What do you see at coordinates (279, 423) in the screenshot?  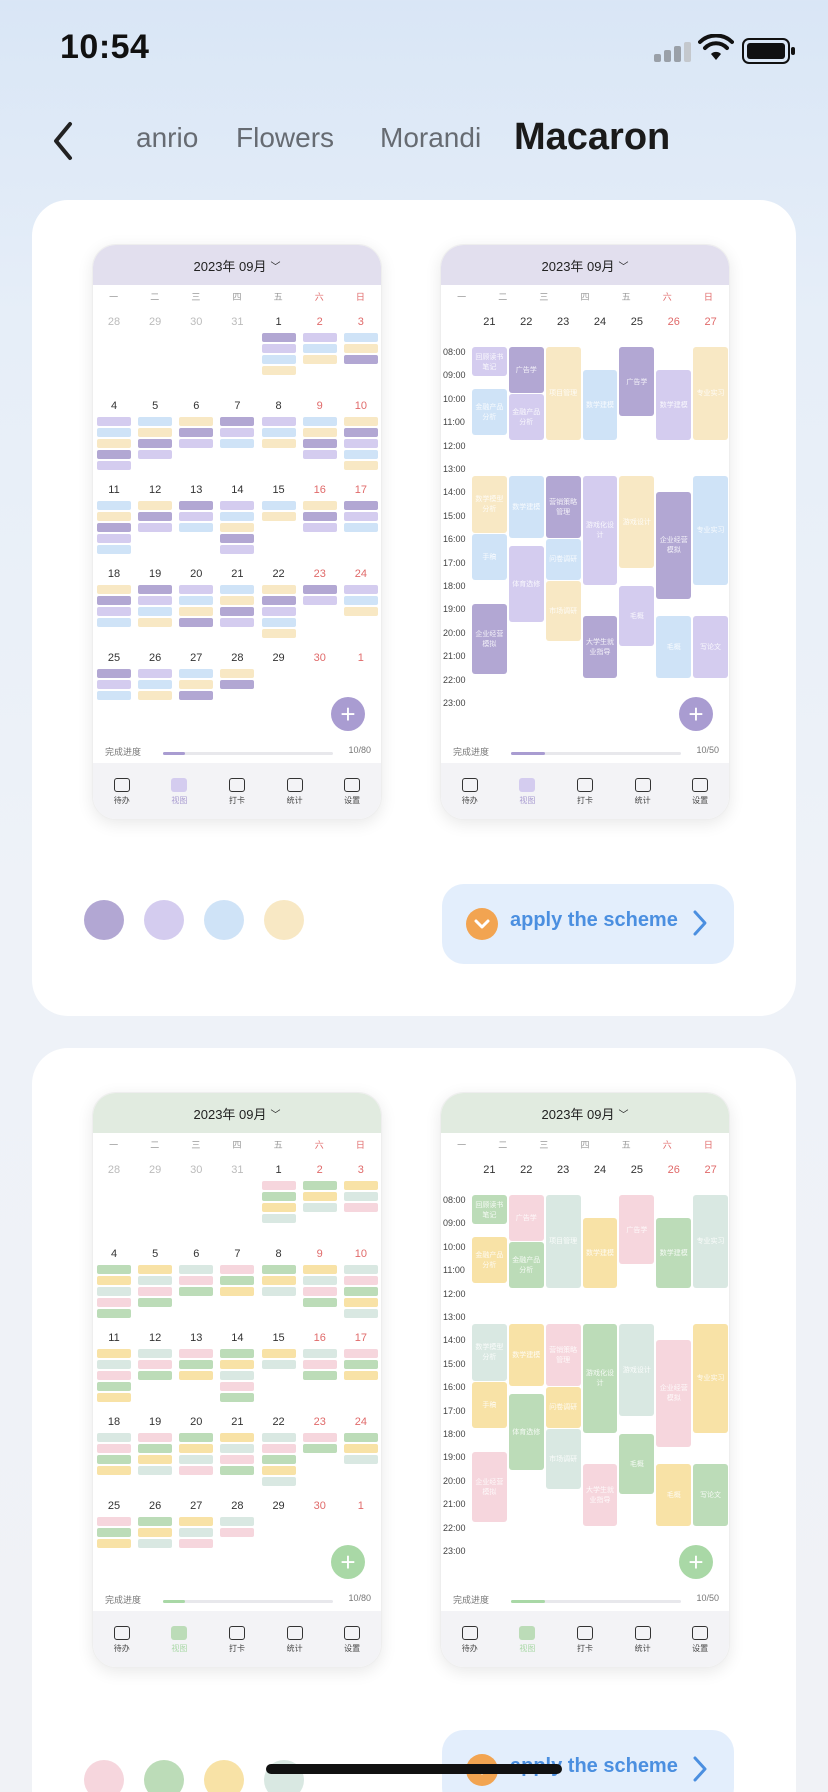 I see `day-cell: 8` at bounding box center [279, 423].